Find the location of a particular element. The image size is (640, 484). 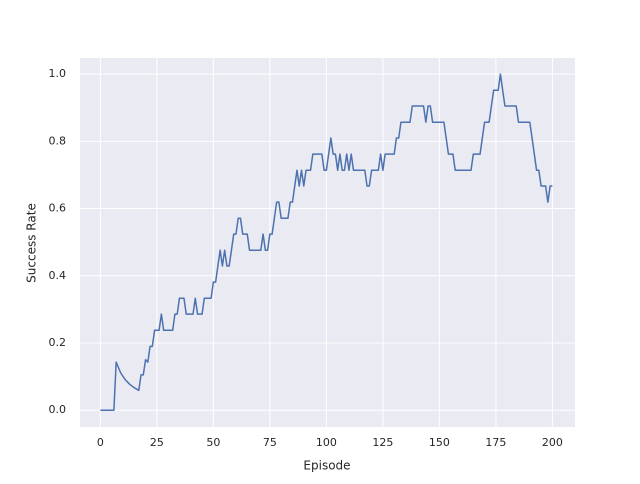

x-tick-label: 25 is located at coordinates (157, 442).